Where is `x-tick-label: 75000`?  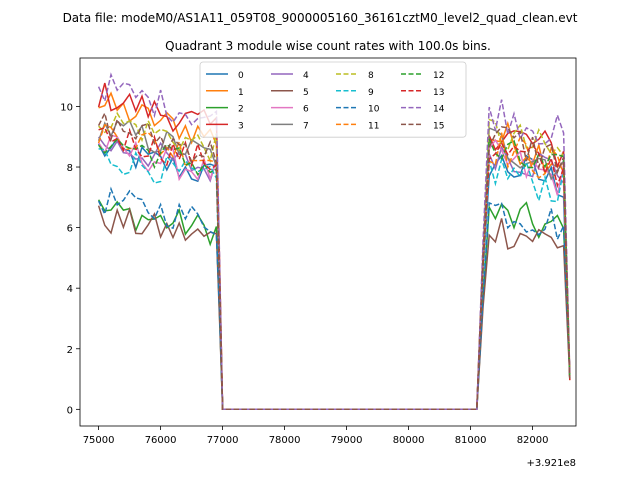 x-tick-label: 75000 is located at coordinates (99, 440).